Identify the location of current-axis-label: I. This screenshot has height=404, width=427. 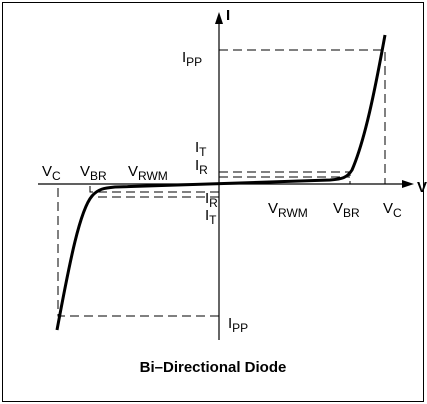
(228, 15).